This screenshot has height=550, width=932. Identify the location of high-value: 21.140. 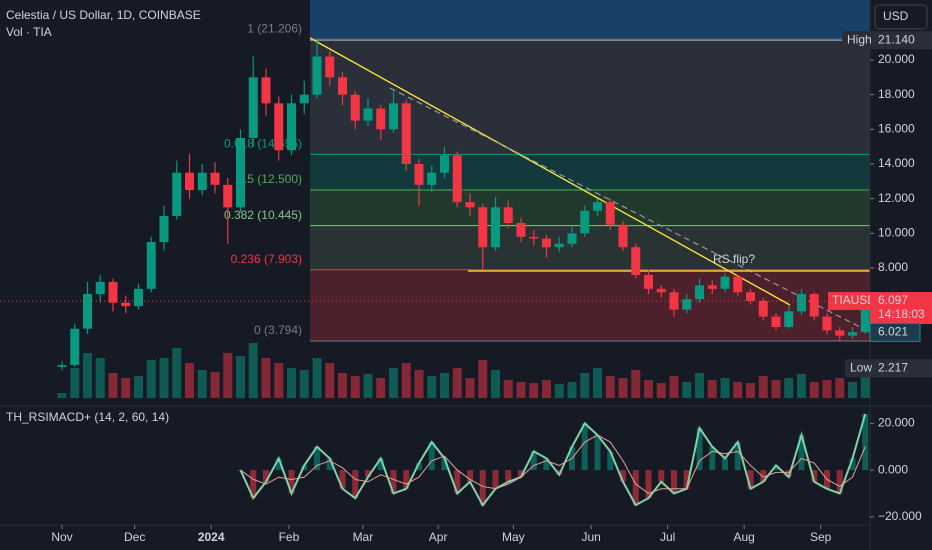
(896, 39).